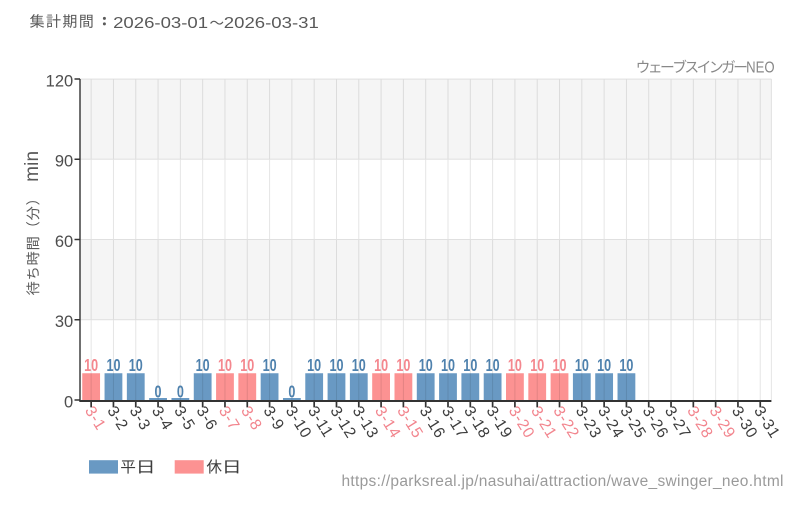  Describe the element at coordinates (760, 67) in the screenshot. I see `svg-text: NEO` at that location.